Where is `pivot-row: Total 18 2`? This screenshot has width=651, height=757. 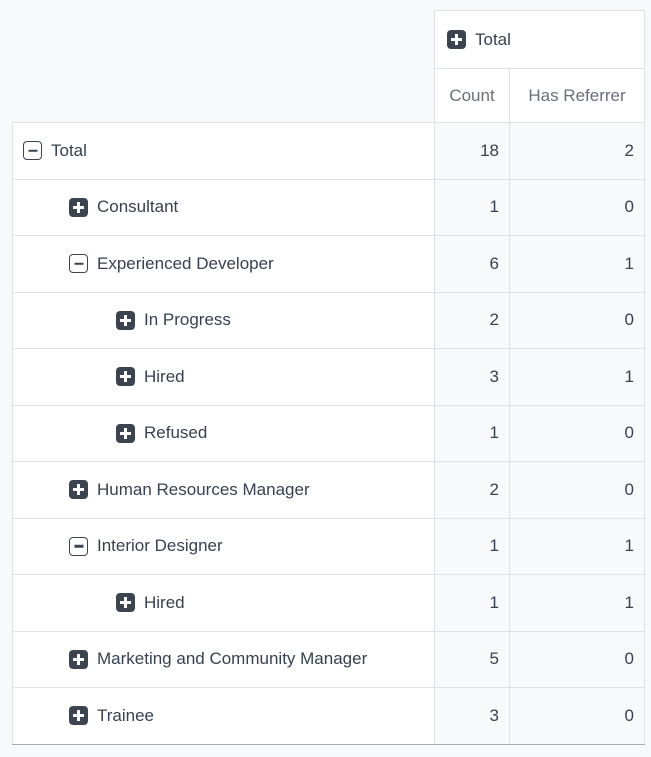
pivot-row: Total 18 2 is located at coordinates (329, 151).